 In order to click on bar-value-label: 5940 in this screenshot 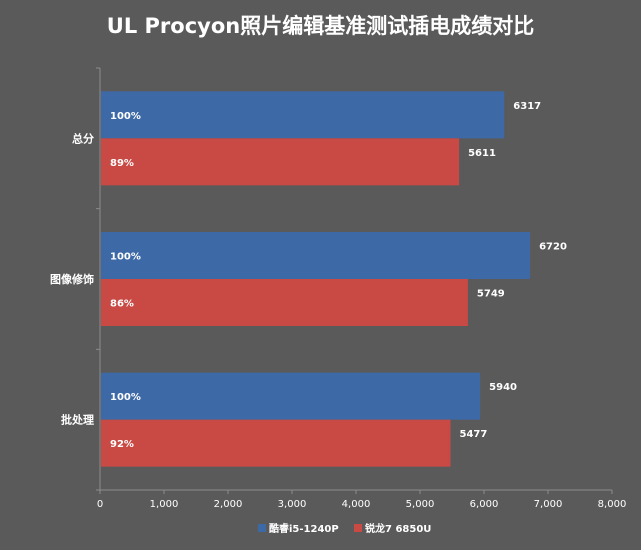, I will do `click(503, 387)`.